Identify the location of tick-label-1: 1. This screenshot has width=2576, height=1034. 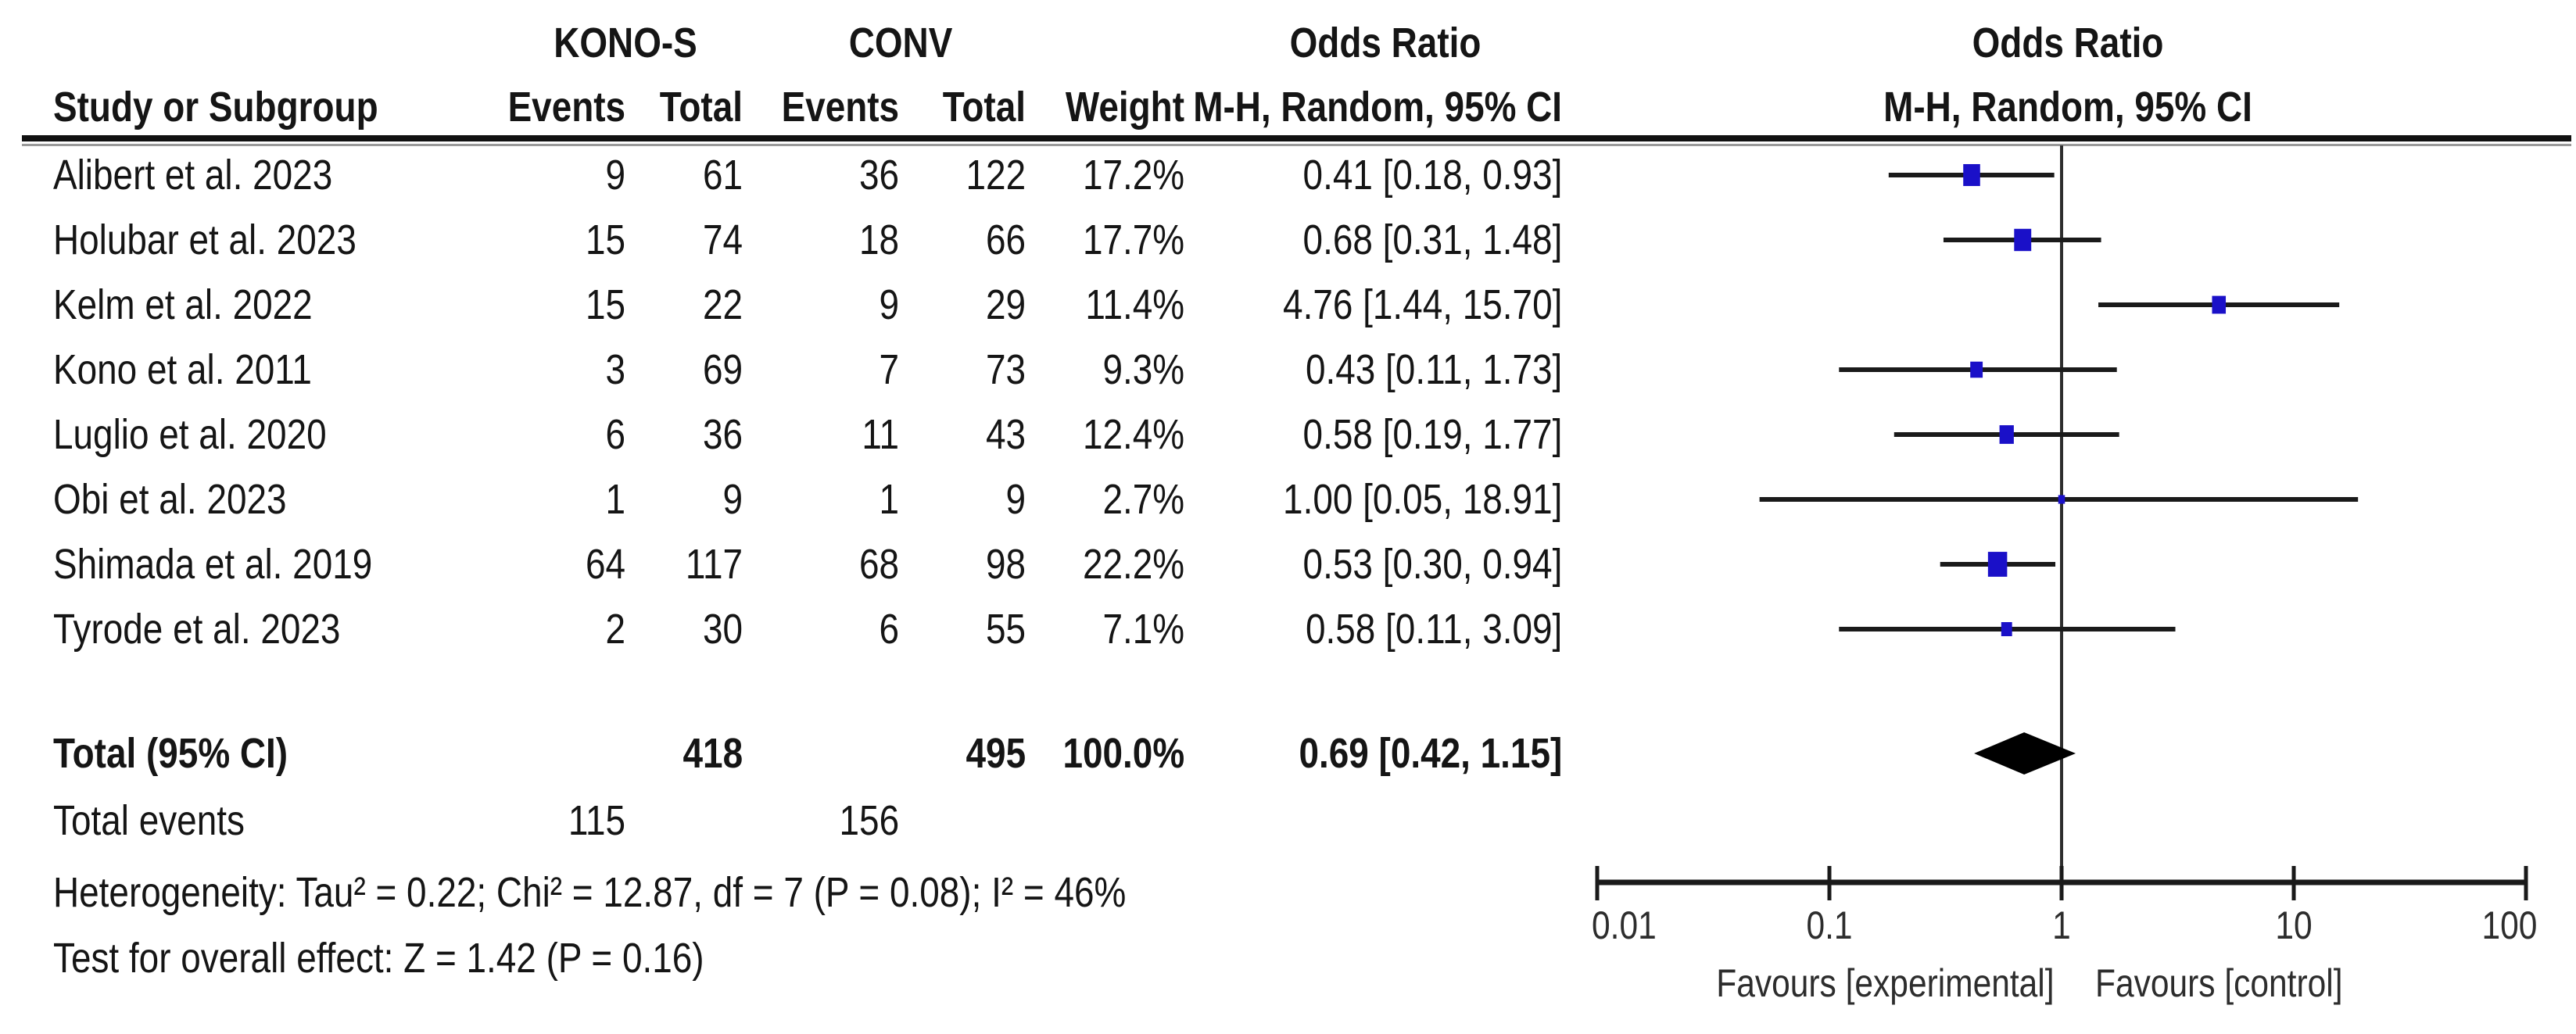
(2061, 925).